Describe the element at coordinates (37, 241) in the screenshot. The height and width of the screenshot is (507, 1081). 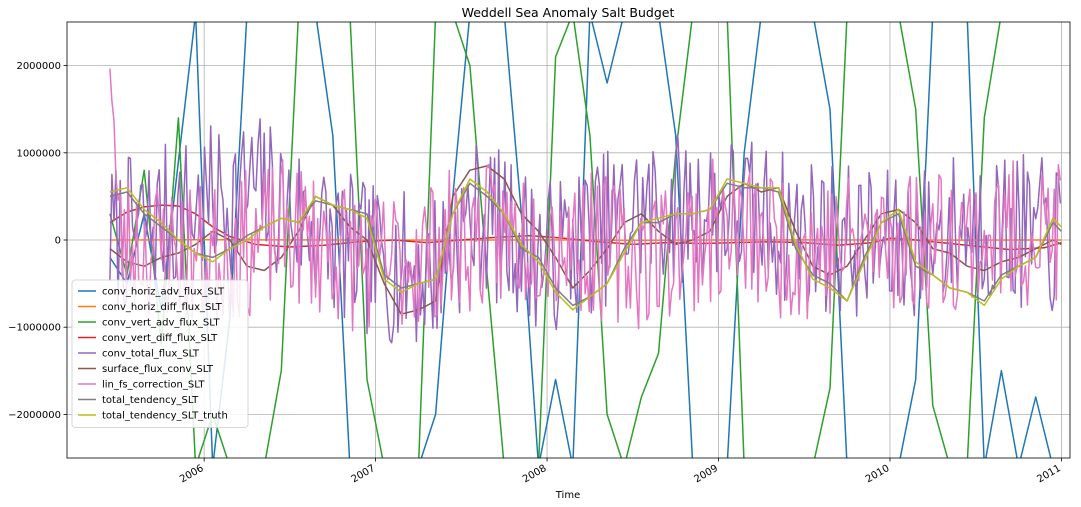
I see `y-axis: −2000000 −1000000 0 1000000 2000000` at that location.